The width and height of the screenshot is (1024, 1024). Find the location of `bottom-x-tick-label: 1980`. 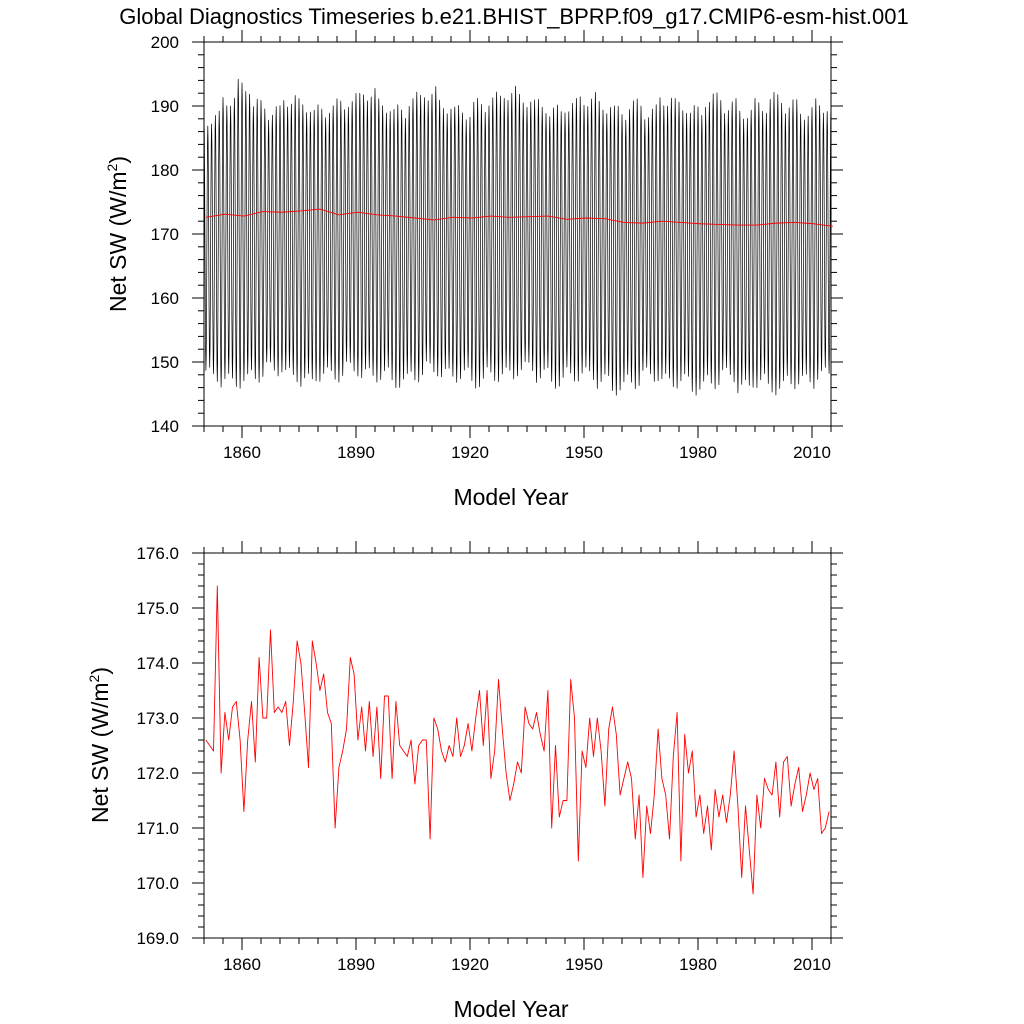

bottom-x-tick-label: 1980 is located at coordinates (698, 964).